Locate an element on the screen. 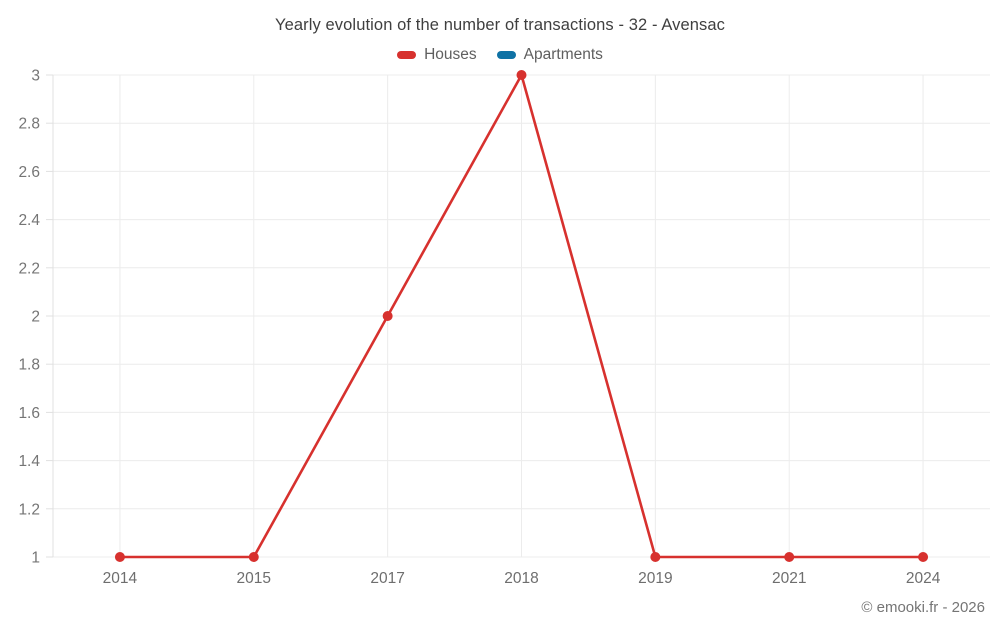 The width and height of the screenshot is (1000, 625). copyright: © emooki.fr - 2026 is located at coordinates (923, 607).